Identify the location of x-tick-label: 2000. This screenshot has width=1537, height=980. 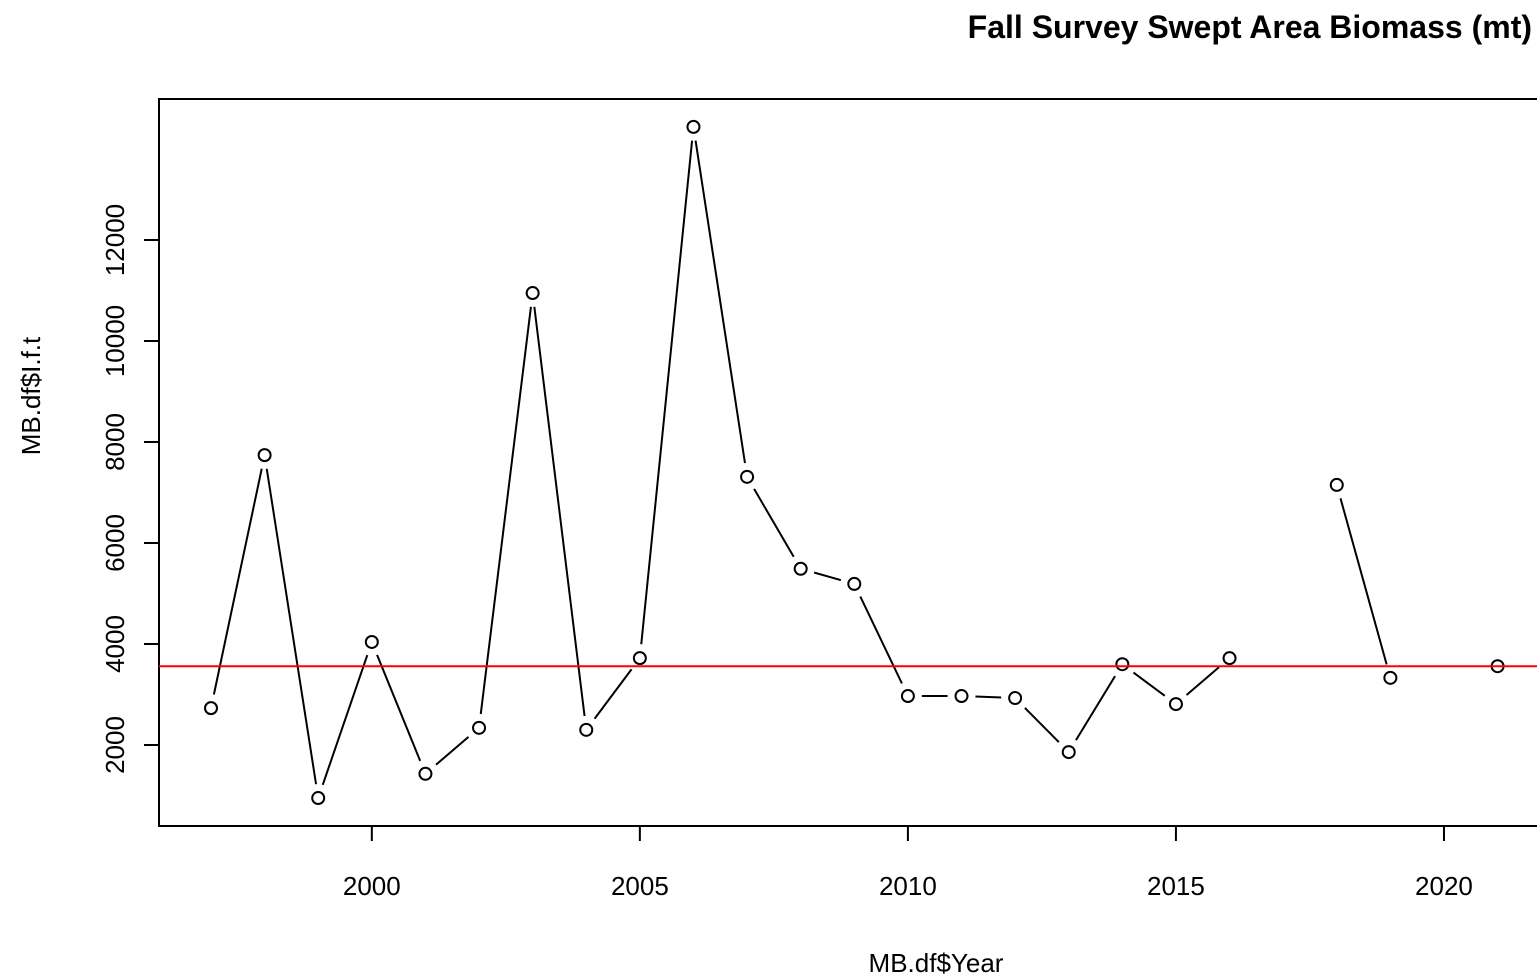
(372, 886).